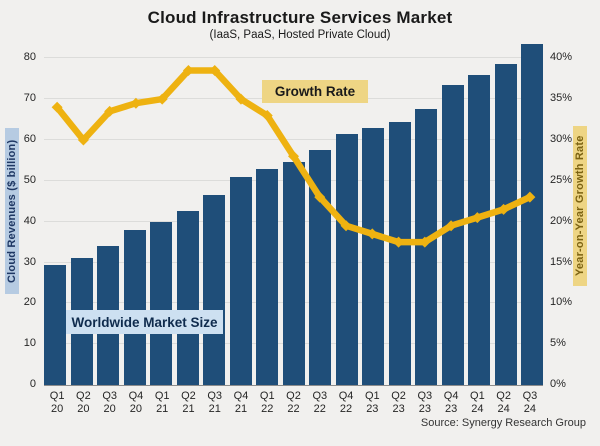 This screenshot has width=600, height=446. I want to click on left-axis-tick: 70, so click(29, 98).